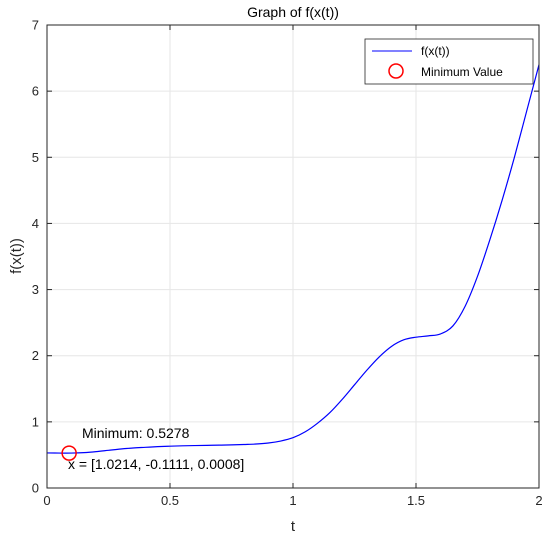 The image size is (550, 544). I want to click on legend-box, so click(449, 61).